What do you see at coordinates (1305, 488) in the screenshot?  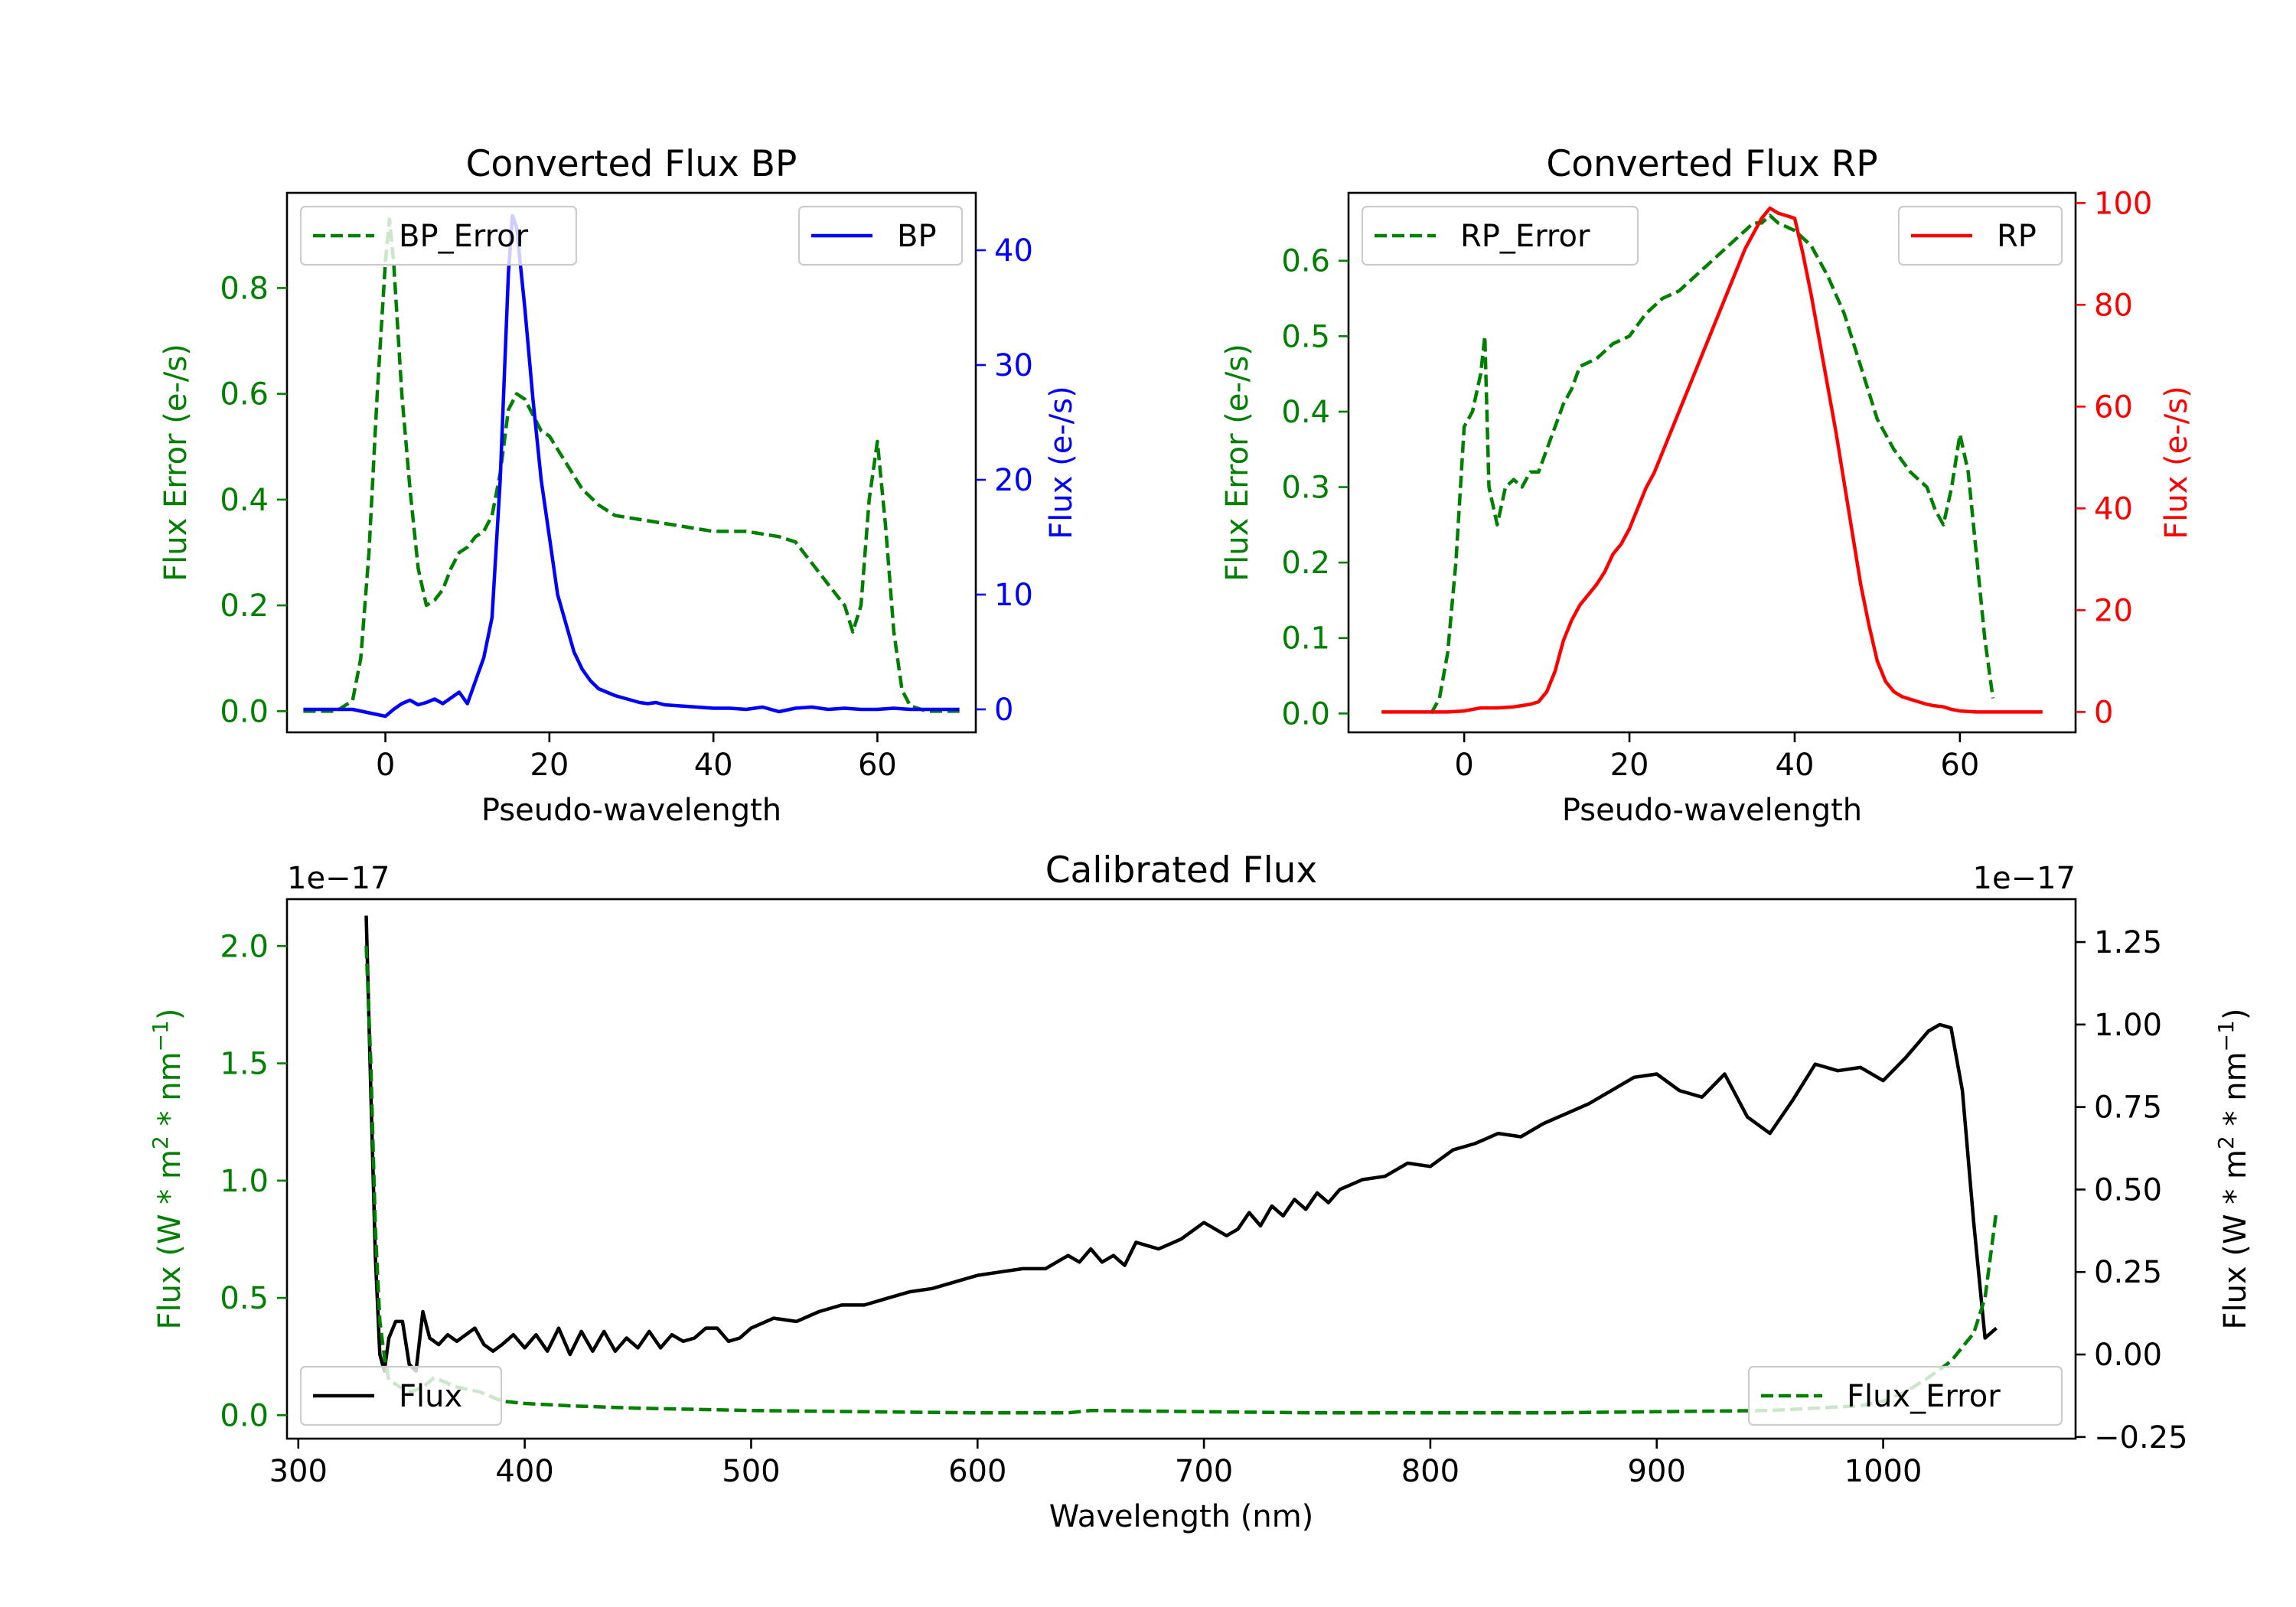 I see `y-left-tick-label: 0.3` at bounding box center [1305, 488].